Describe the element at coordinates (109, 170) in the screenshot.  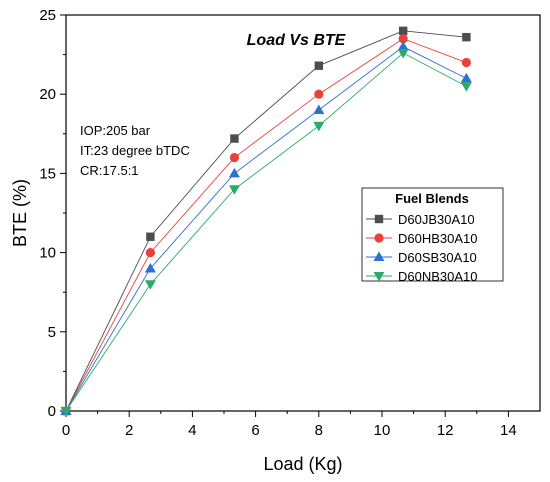
I see `annotation-compression-ratio: CR:17.5:1` at that location.